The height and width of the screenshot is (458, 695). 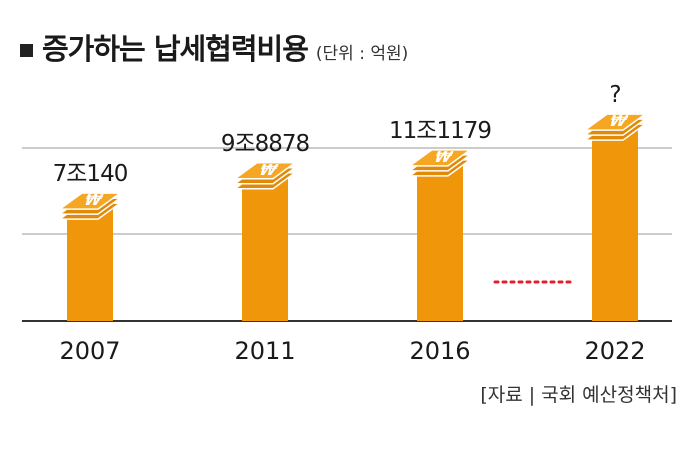 What do you see at coordinates (90, 264) in the screenshot?
I see `bar-2007` at bounding box center [90, 264].